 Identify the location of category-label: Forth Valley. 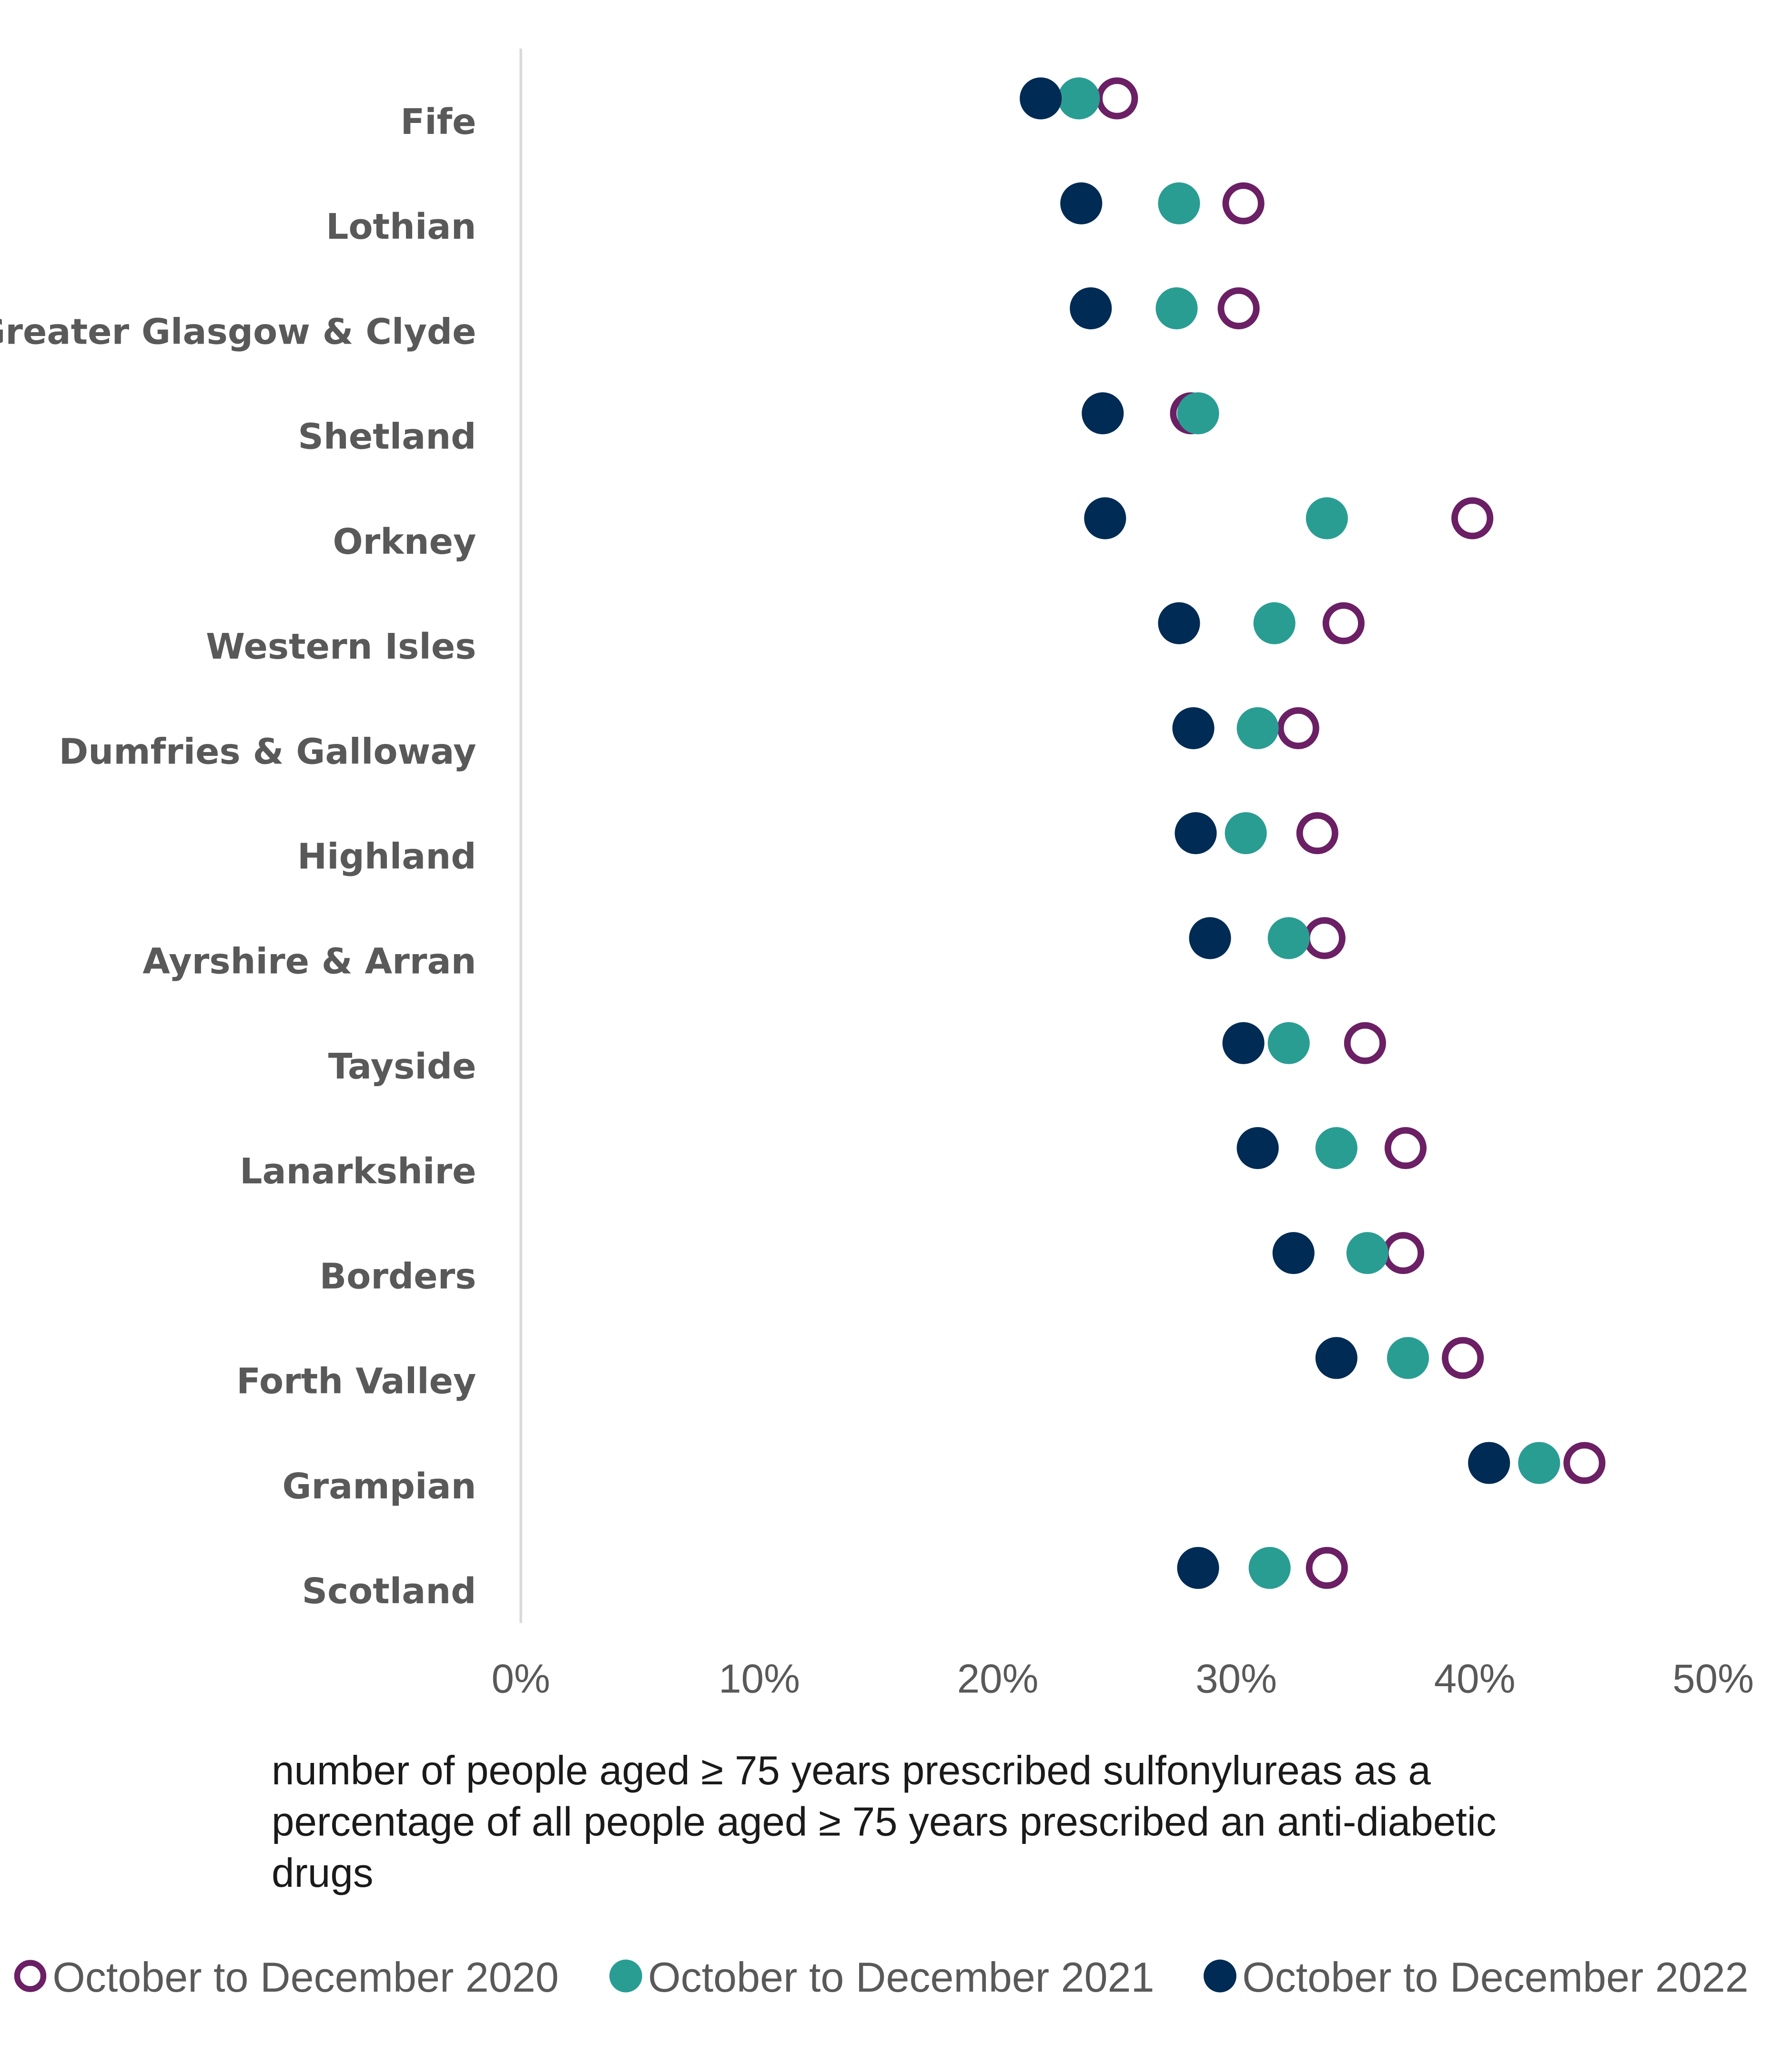
(356, 1382).